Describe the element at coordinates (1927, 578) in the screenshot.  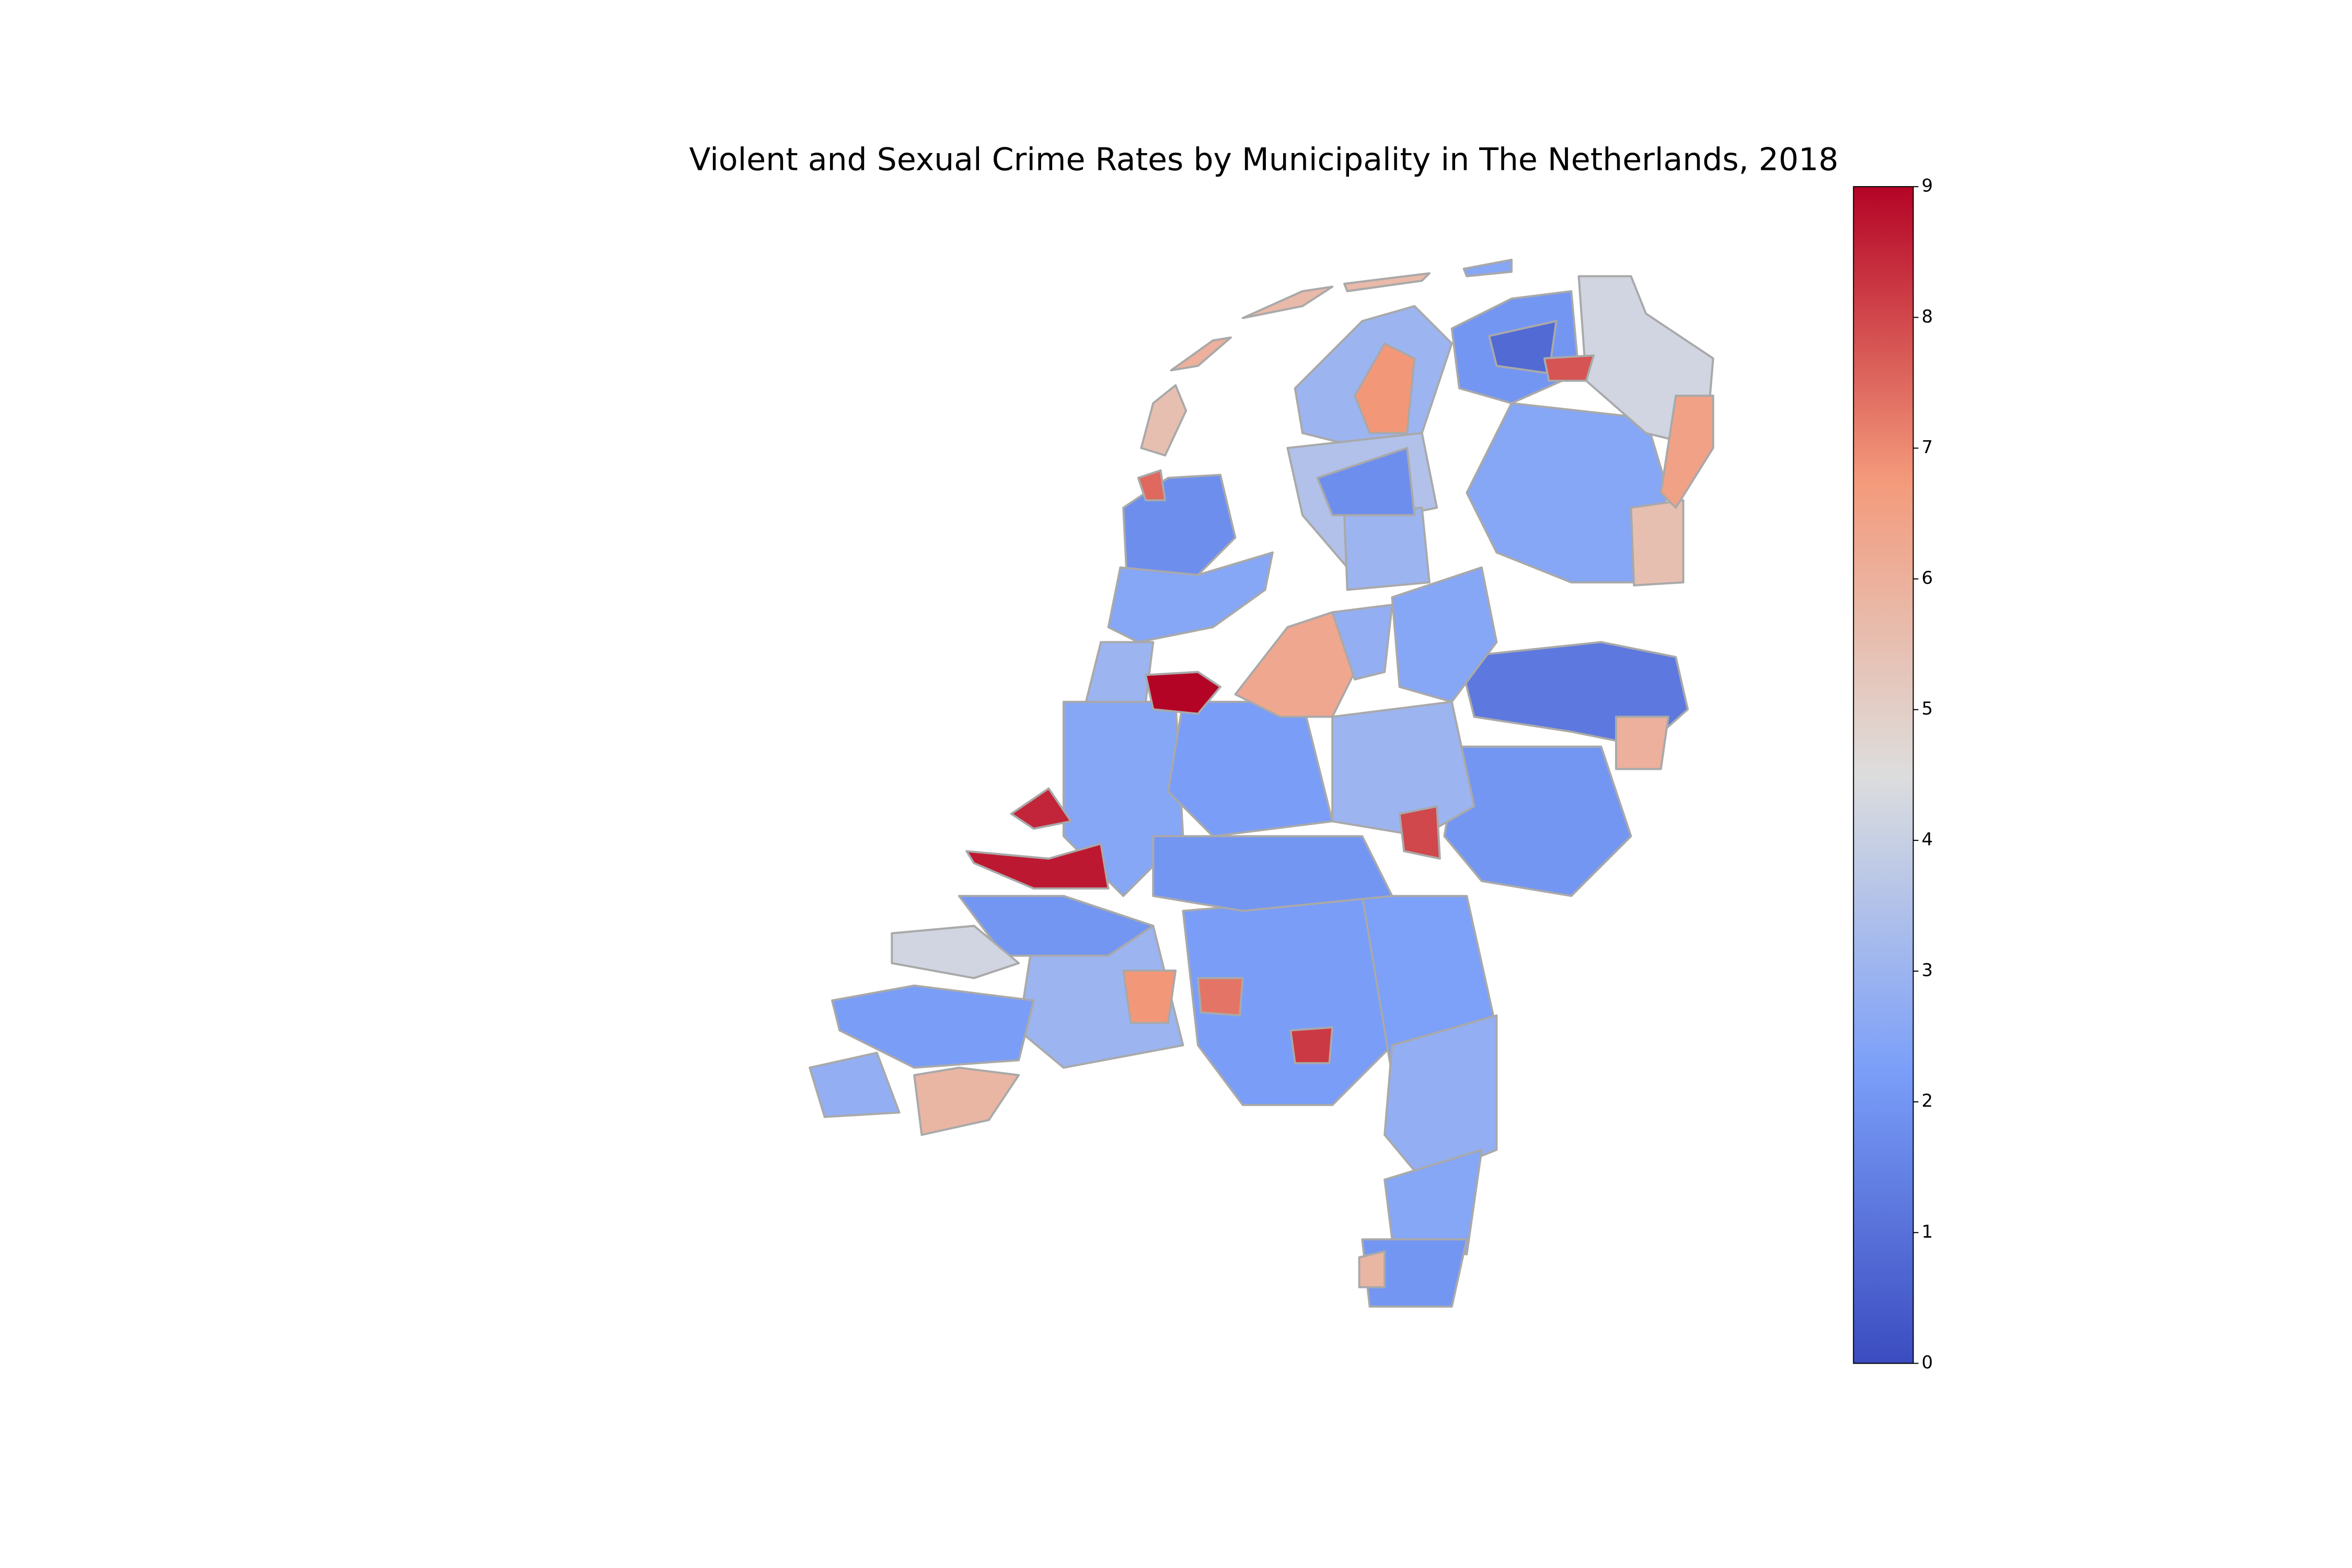
I see `colorbar-tick-label: 6` at that location.